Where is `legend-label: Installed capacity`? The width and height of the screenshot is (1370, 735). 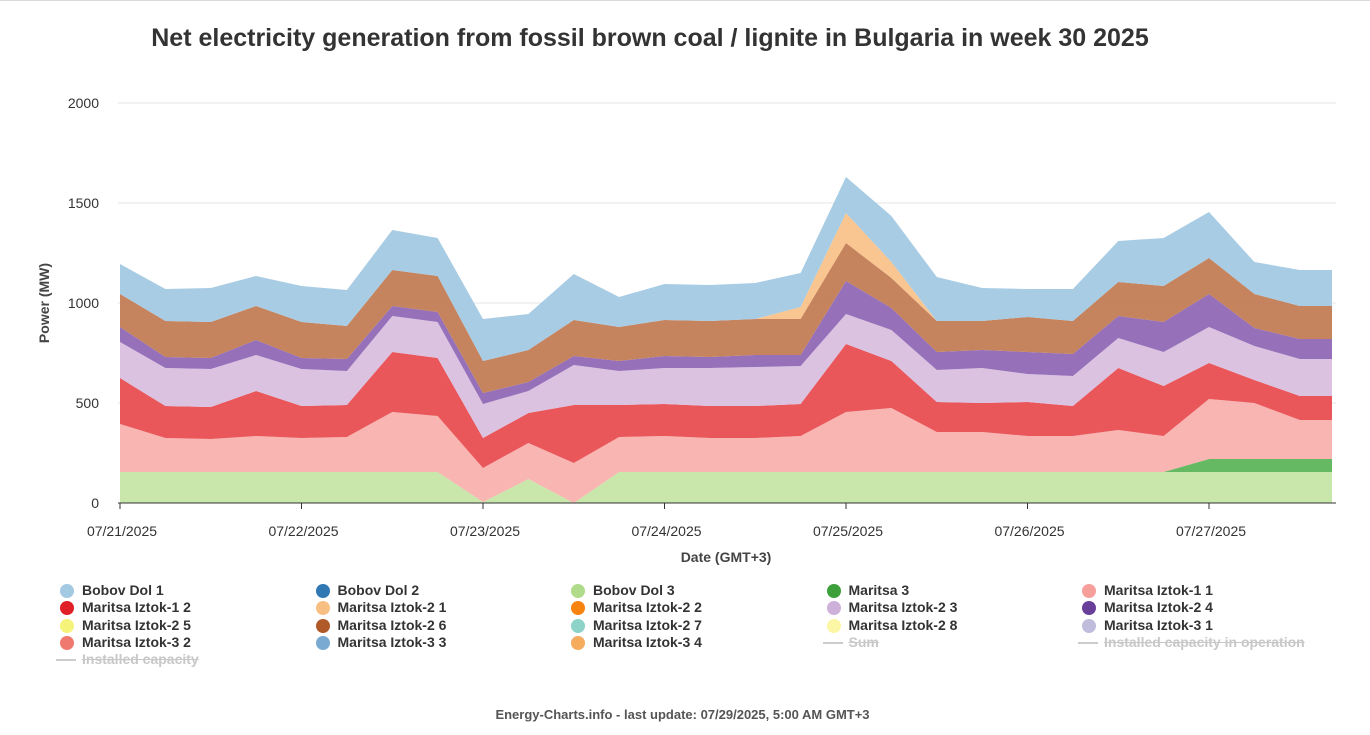
legend-label: Installed capacity is located at coordinates (140, 659).